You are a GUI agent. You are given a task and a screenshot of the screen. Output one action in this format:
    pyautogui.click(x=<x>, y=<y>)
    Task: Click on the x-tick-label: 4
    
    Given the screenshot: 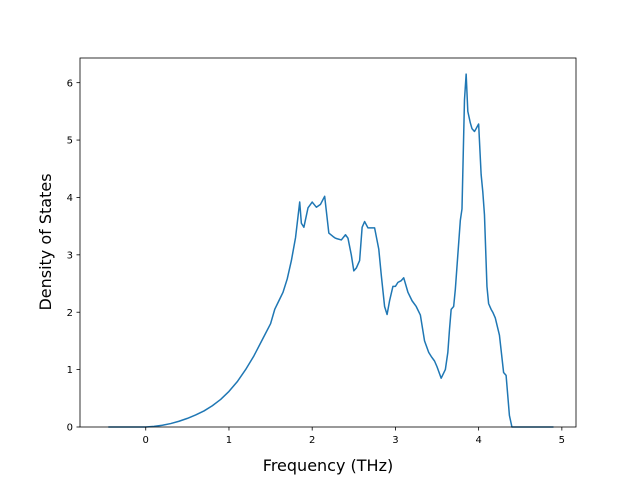 What is the action you would take?
    pyautogui.click(x=478, y=440)
    